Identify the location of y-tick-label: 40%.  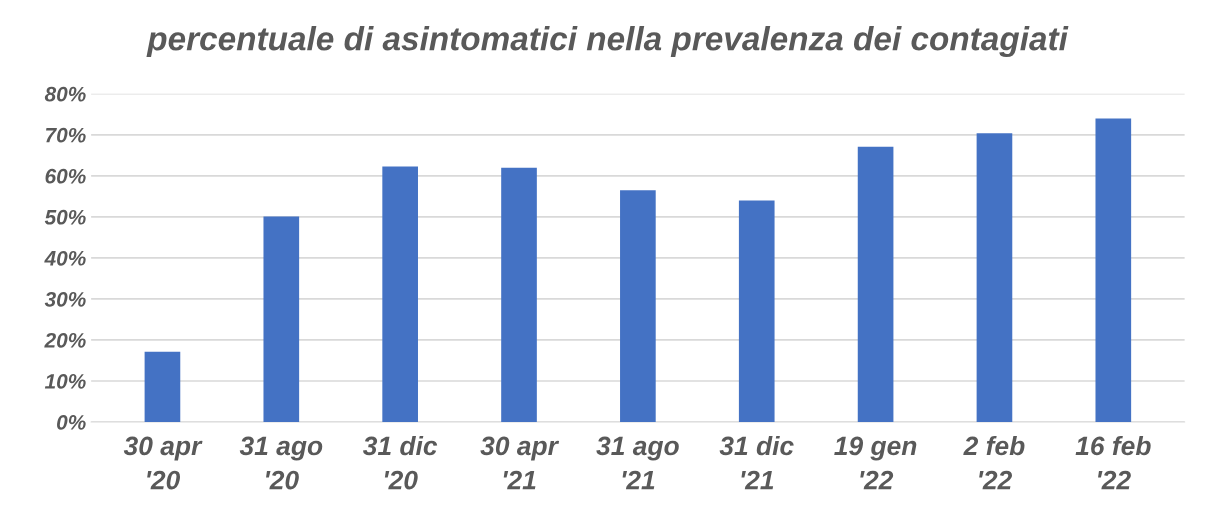
(65, 258).